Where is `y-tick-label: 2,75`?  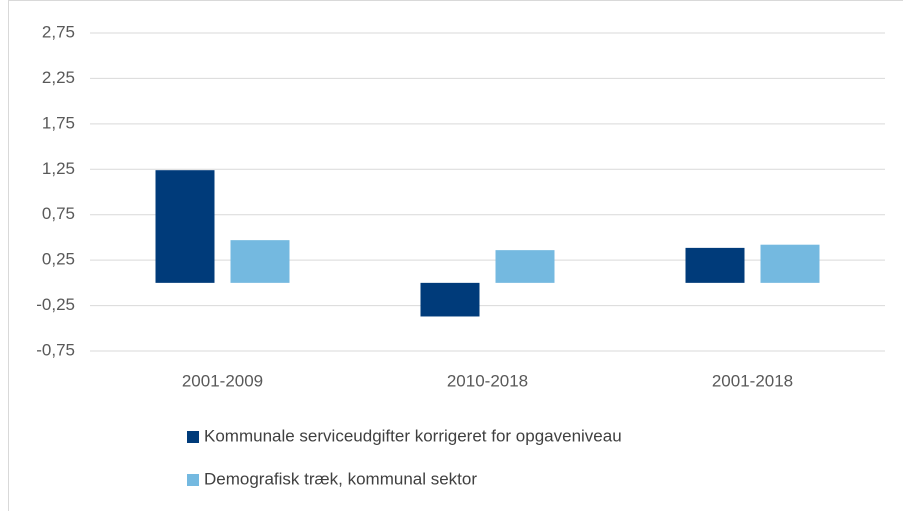 y-tick-label: 2,75 is located at coordinates (58, 31).